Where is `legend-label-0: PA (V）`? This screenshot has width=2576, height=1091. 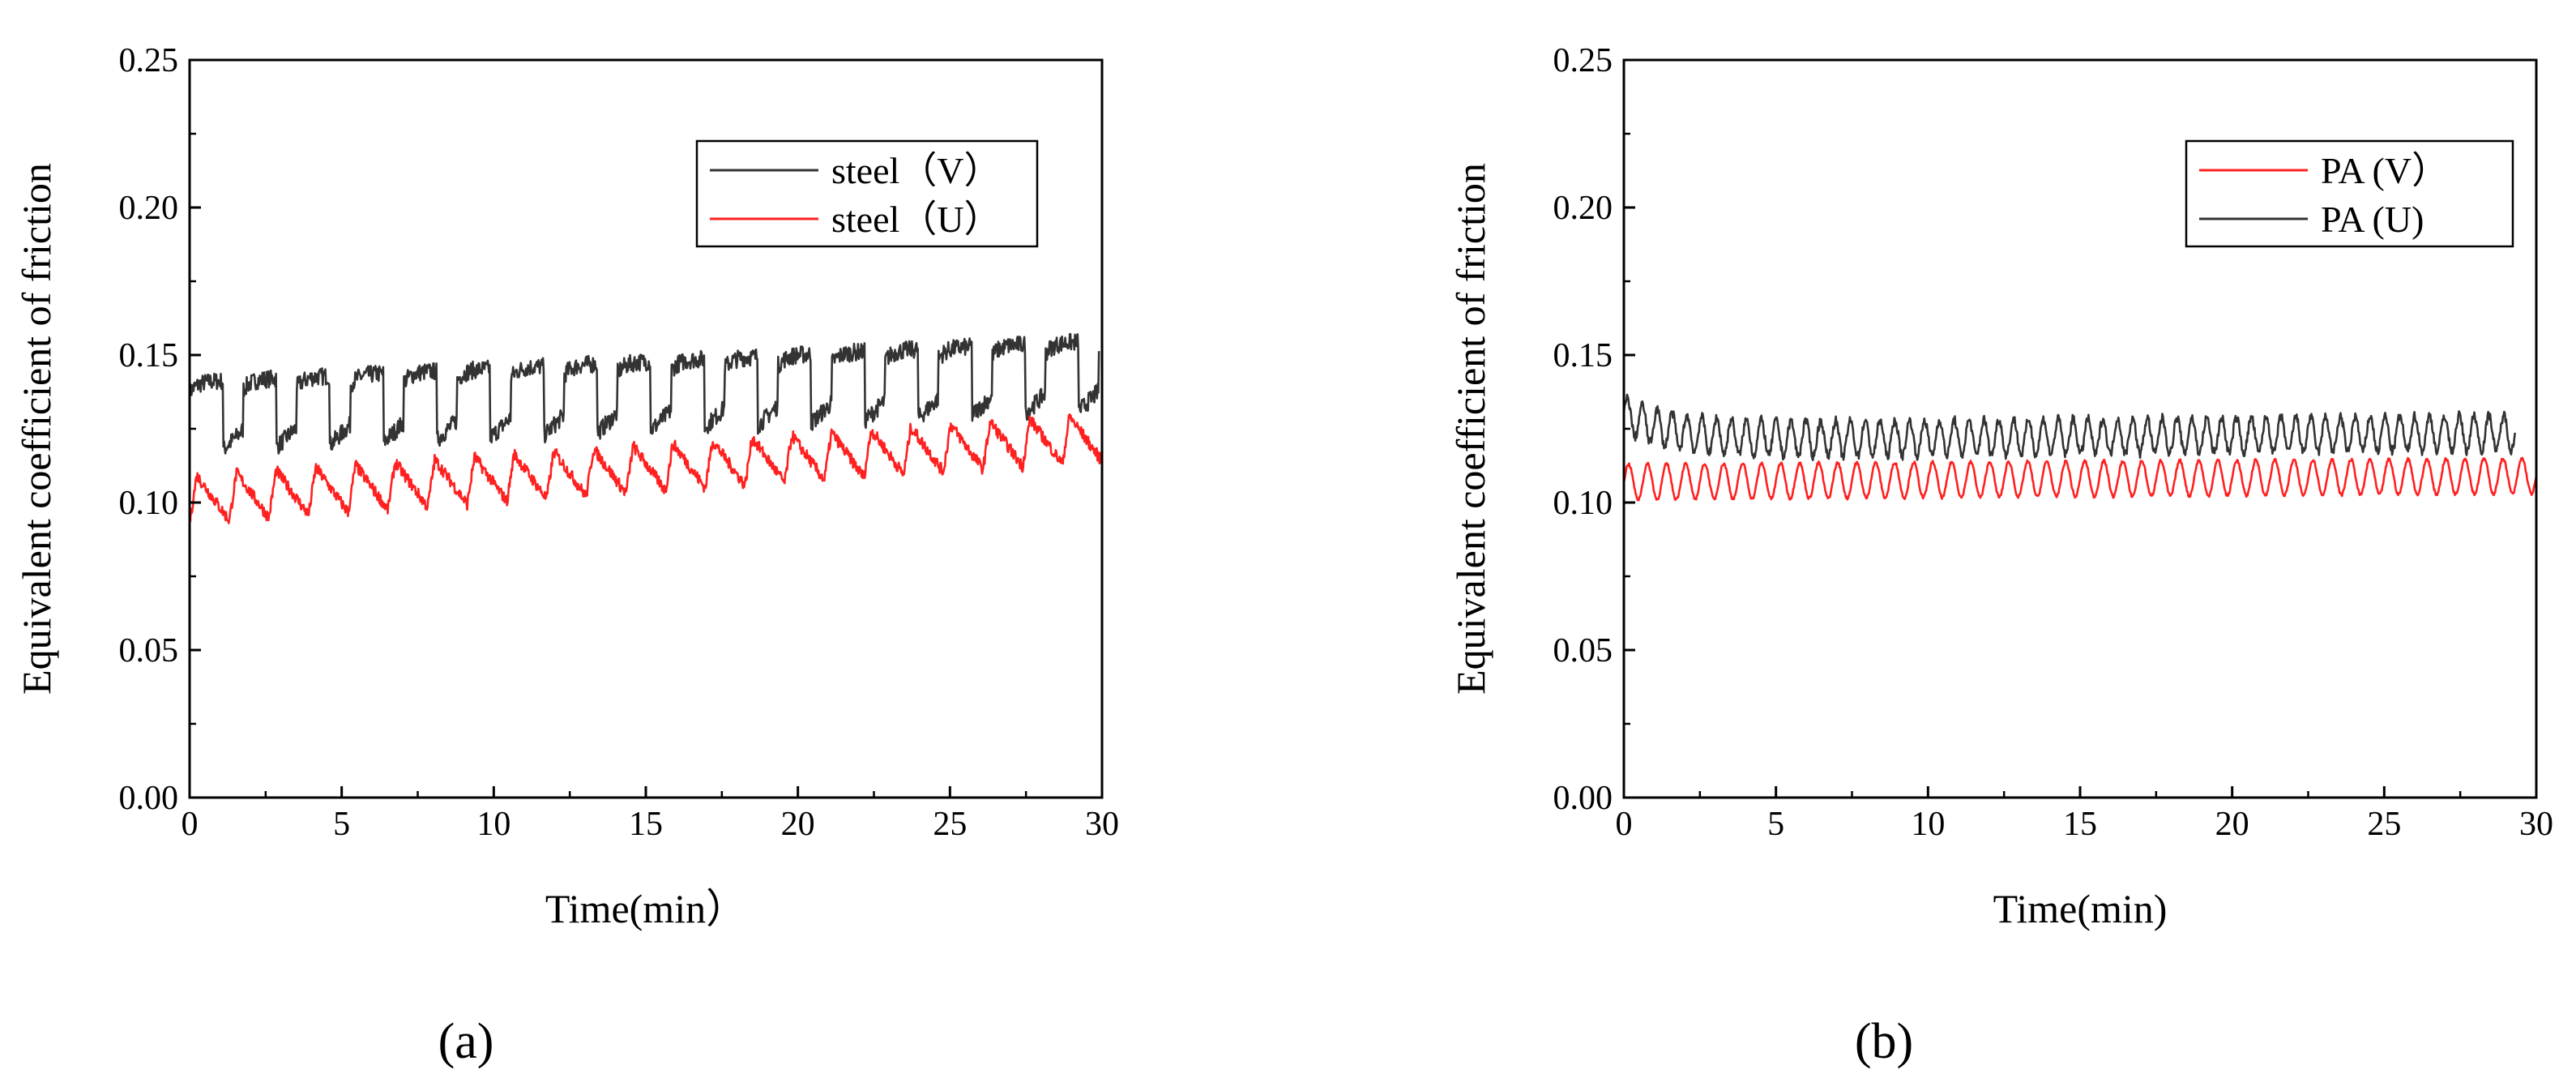
legend-label-0: PA (V） is located at coordinates (2385, 170).